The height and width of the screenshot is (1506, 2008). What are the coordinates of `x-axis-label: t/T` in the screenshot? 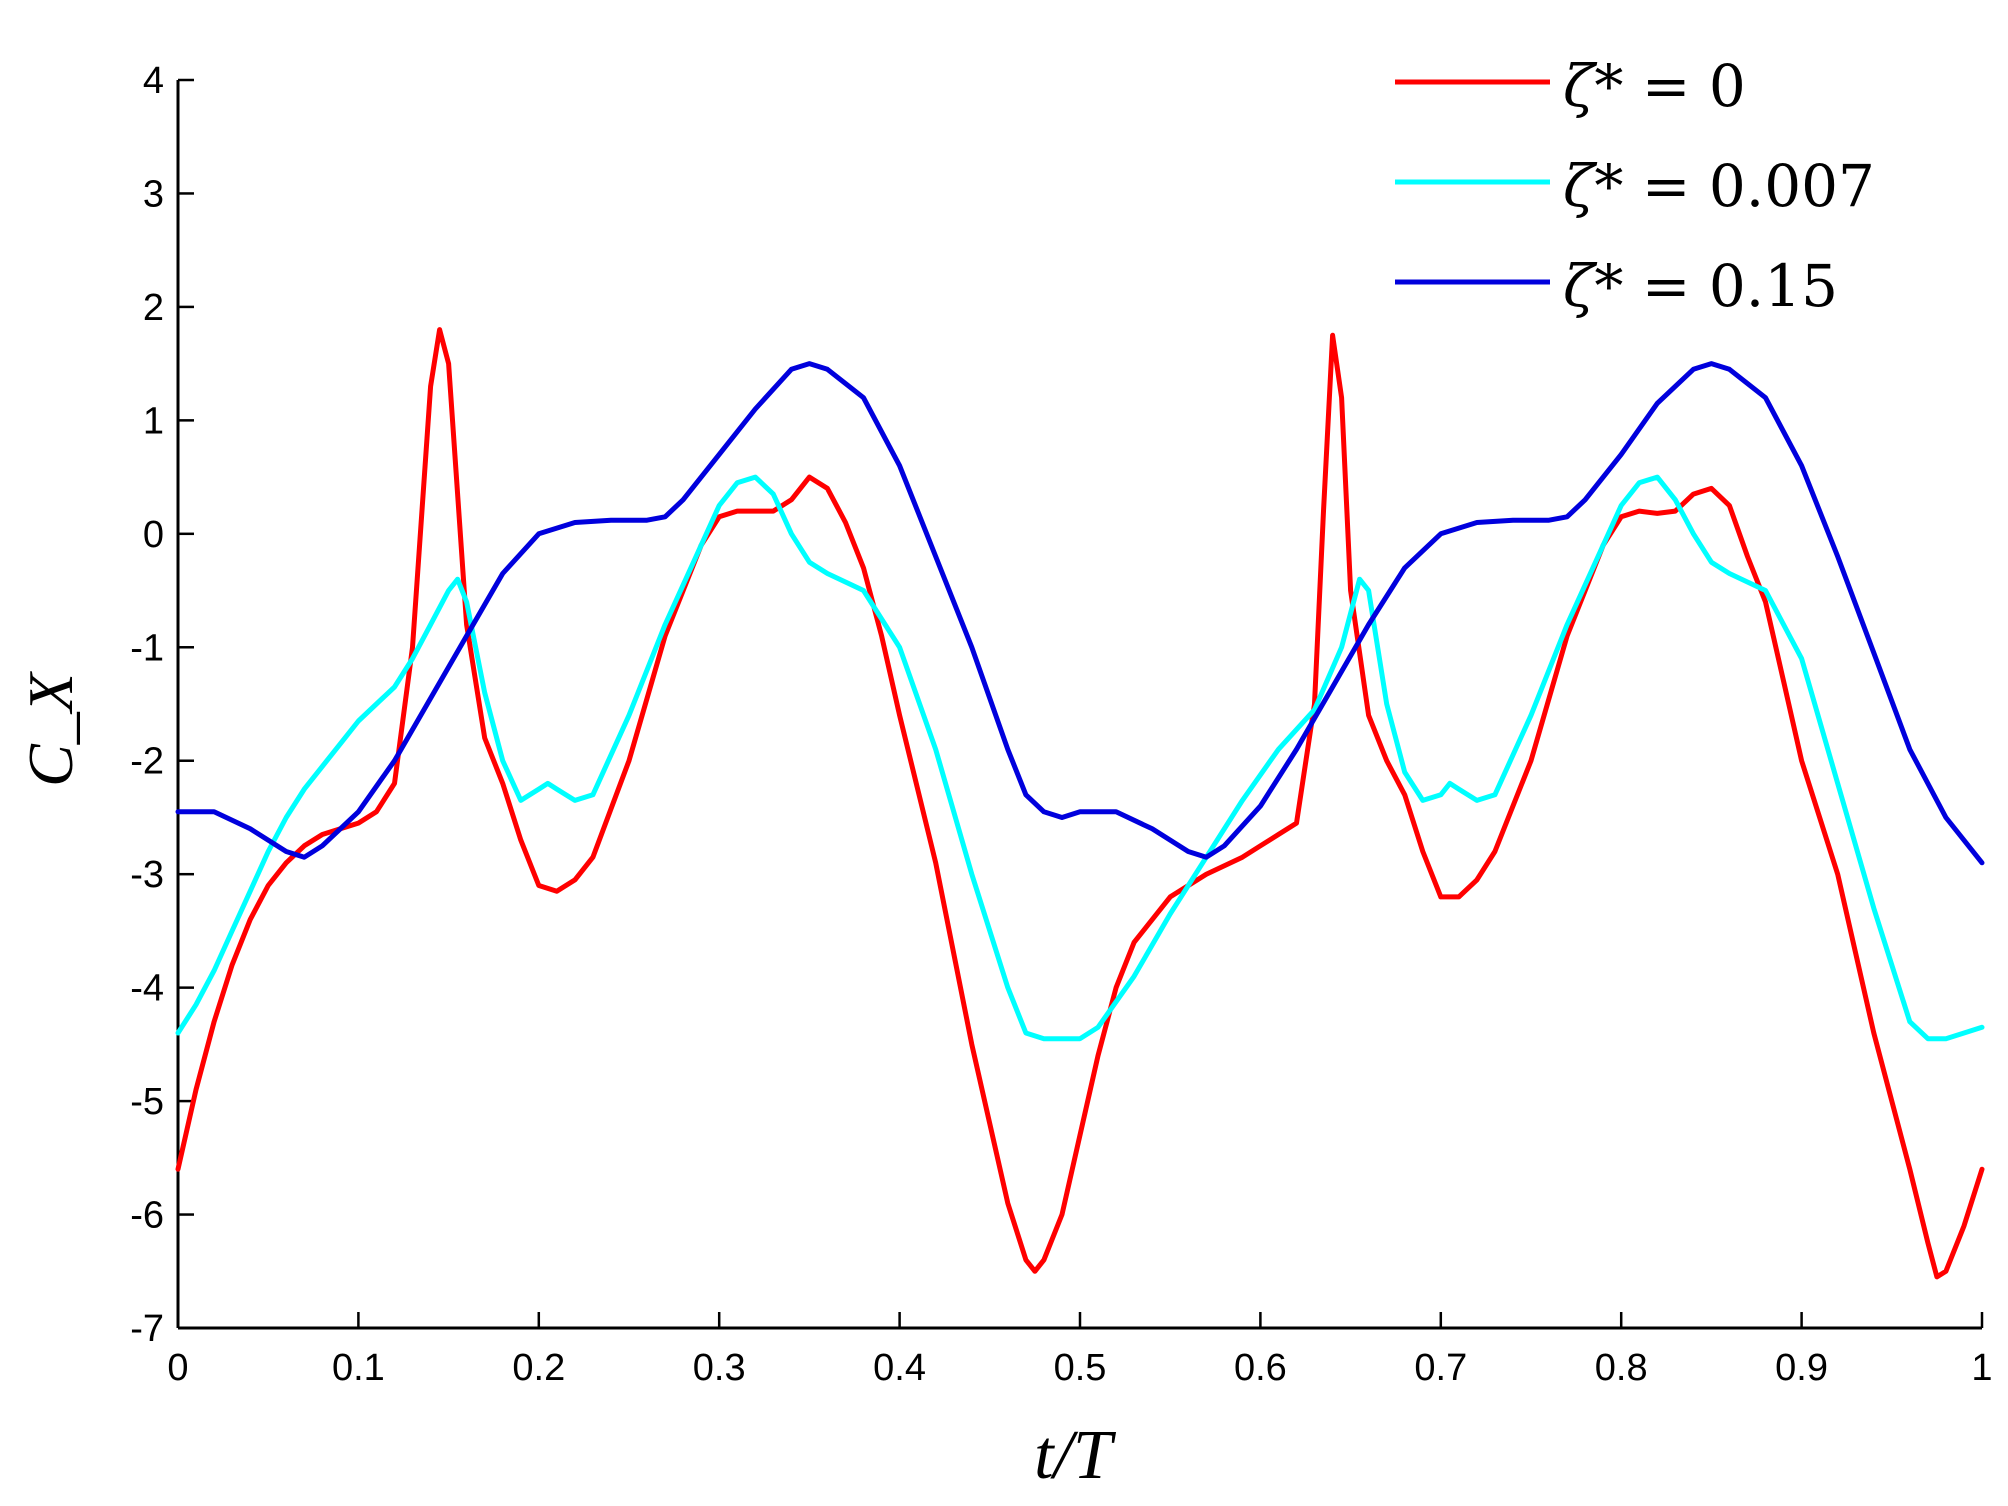 It's located at (1075, 1455).